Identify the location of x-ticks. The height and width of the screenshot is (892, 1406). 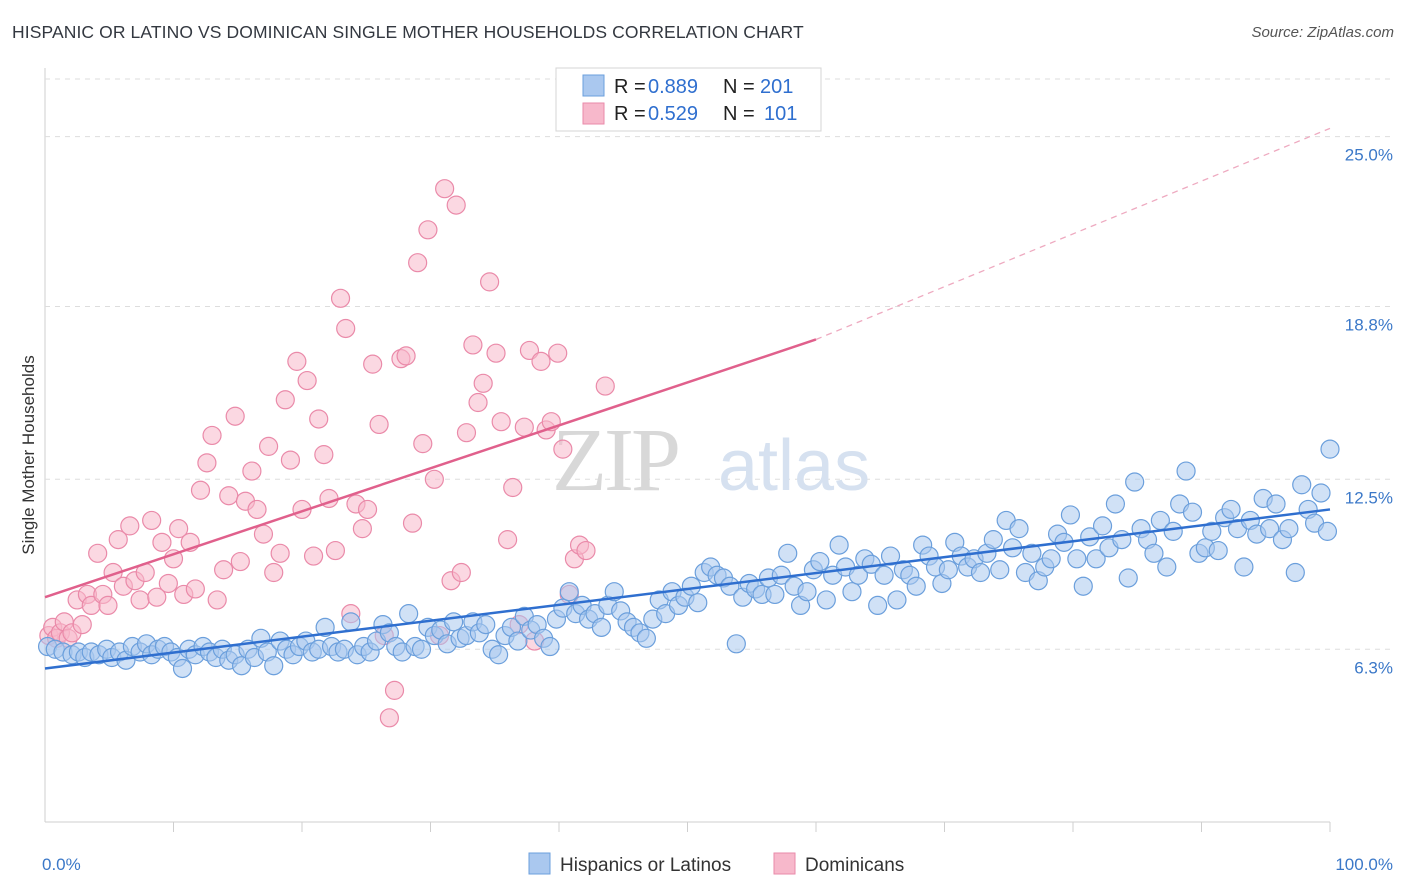
(752, 827).